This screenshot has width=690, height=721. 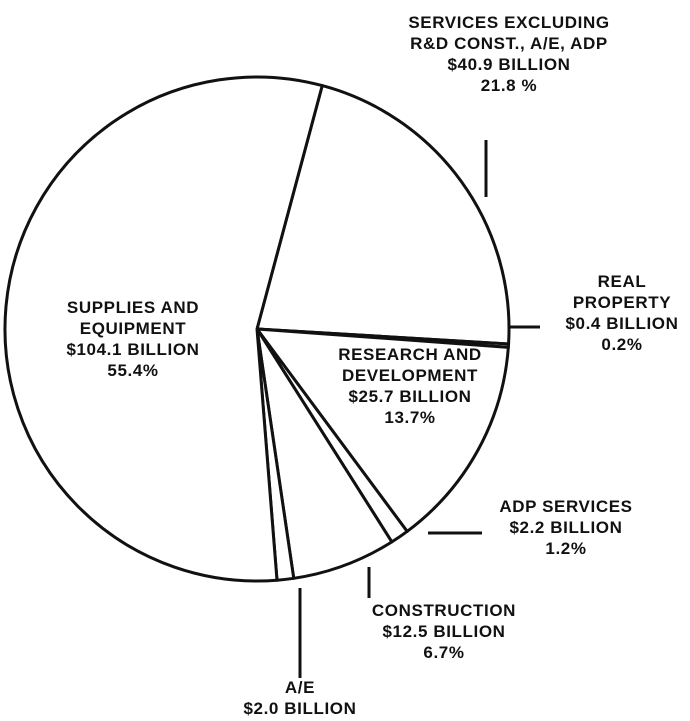 What do you see at coordinates (383, 215) in the screenshot?
I see `pie-slice-services` at bounding box center [383, 215].